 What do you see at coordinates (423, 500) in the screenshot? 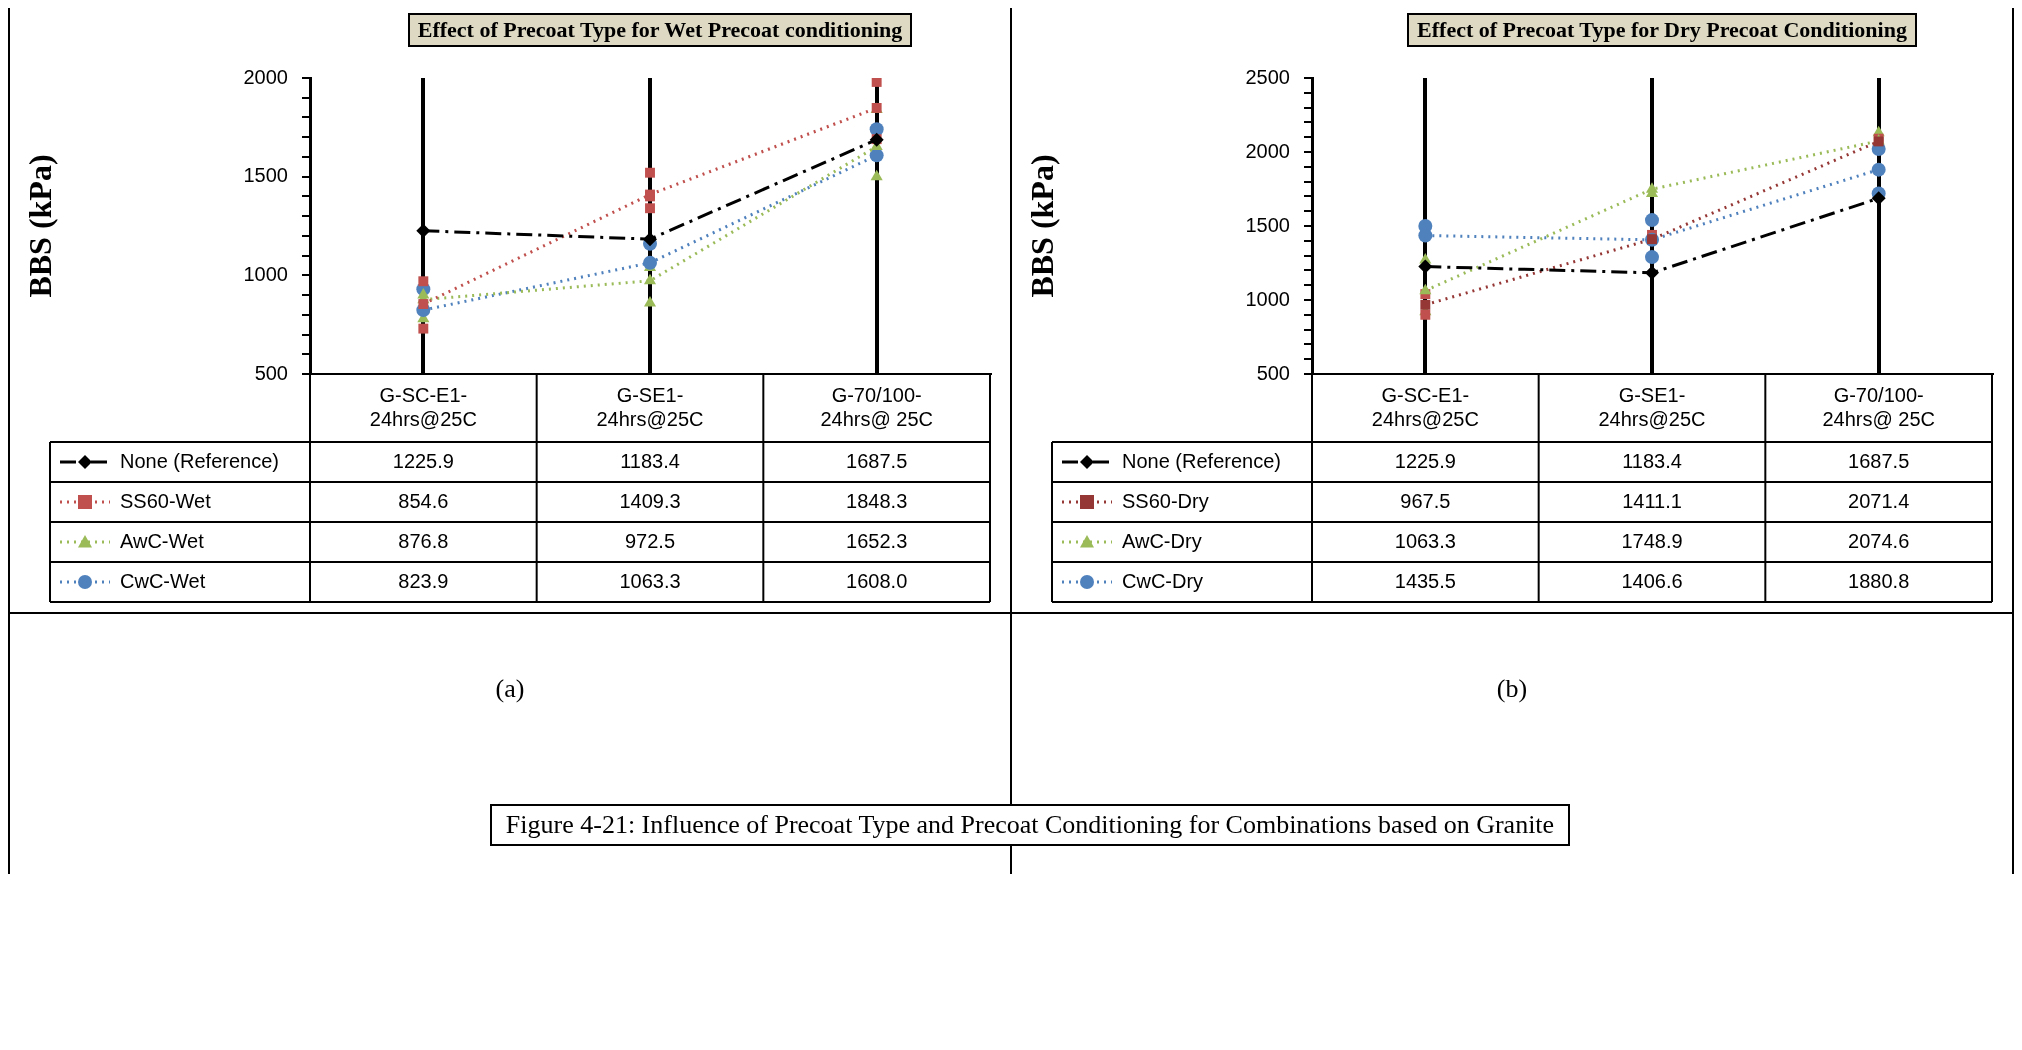
I see `data-label: 854.6` at bounding box center [423, 500].